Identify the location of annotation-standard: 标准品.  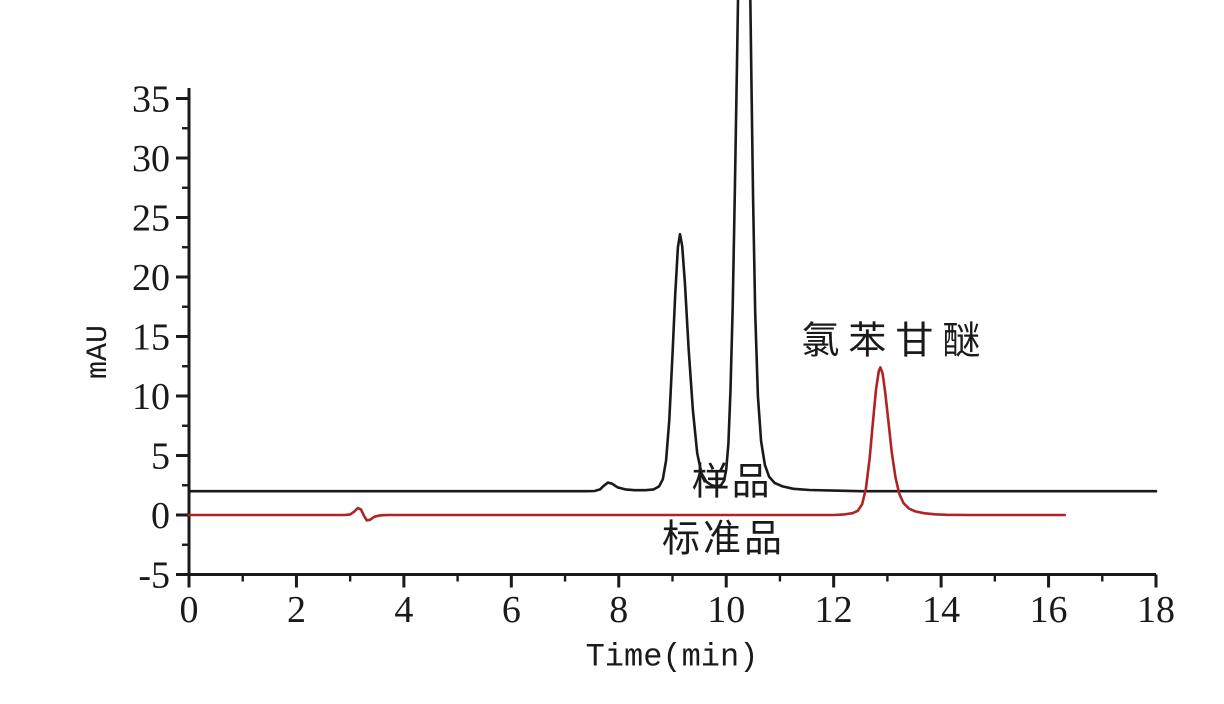
(724, 538).